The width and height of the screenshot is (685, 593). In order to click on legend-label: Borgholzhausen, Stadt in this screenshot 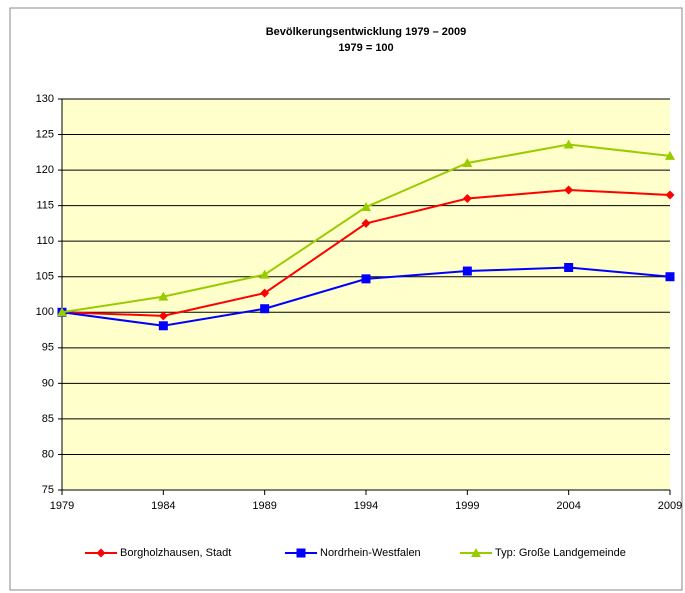, I will do `click(175, 553)`.